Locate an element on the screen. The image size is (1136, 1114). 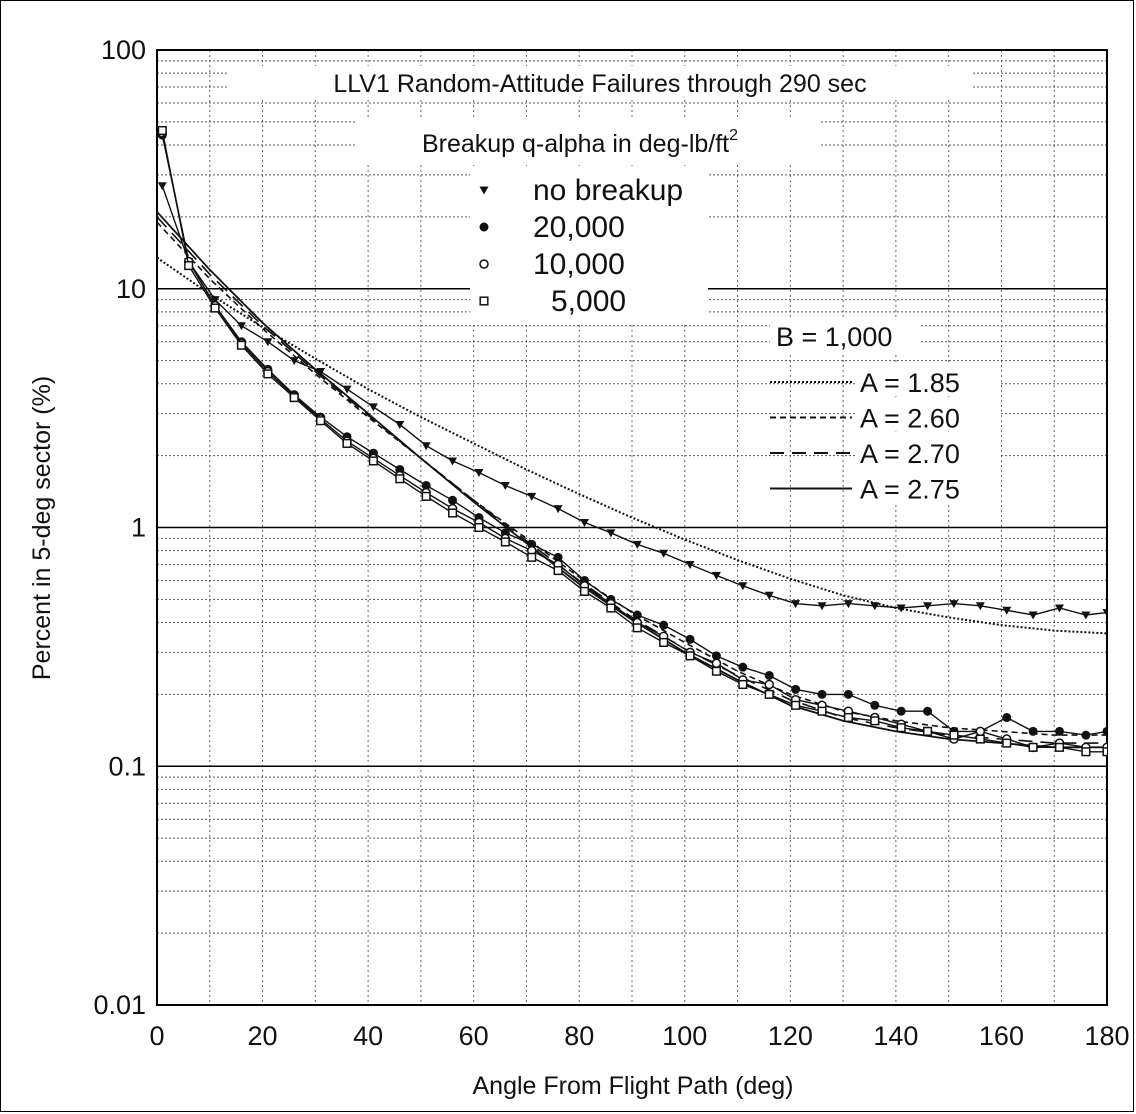
legend-label: 10,000 is located at coordinates (579, 264).